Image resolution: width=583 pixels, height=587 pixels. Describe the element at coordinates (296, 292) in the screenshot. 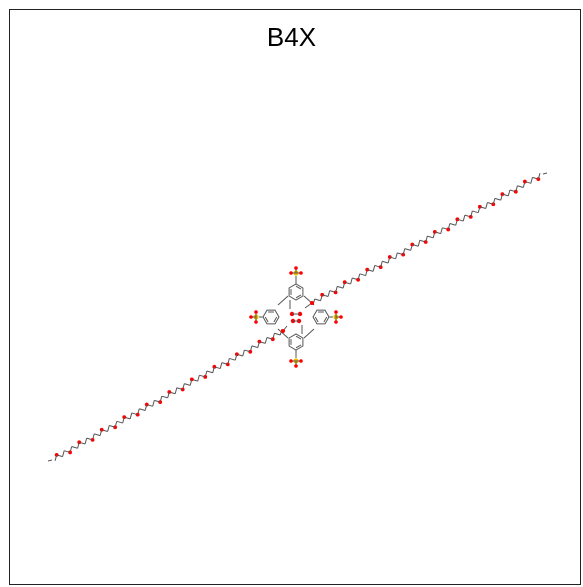

I see `aromatic-ring-top` at that location.